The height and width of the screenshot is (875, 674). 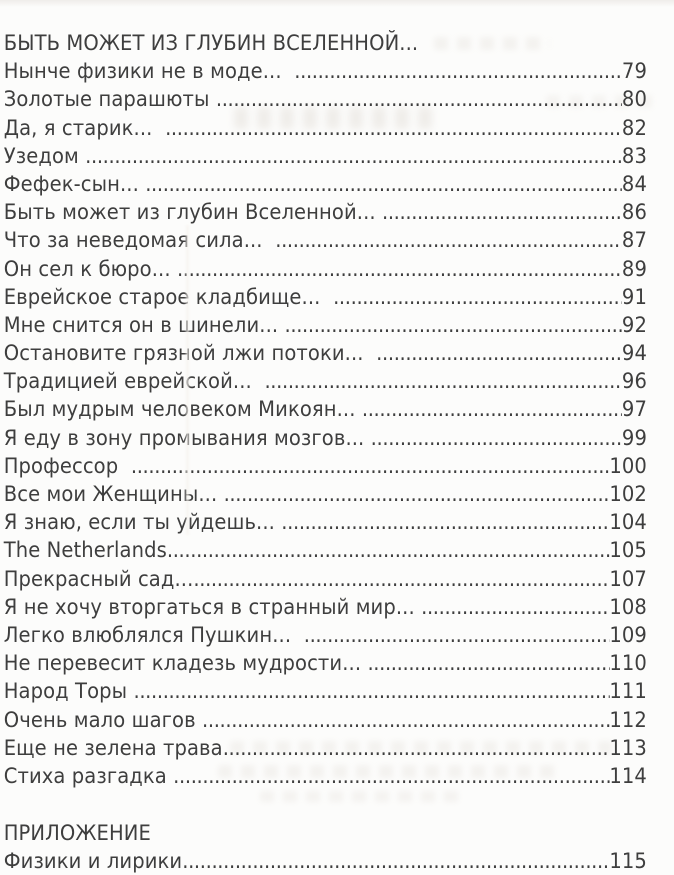 What do you see at coordinates (628, 606) in the screenshot?
I see `toc-entry-page: 108` at bounding box center [628, 606].